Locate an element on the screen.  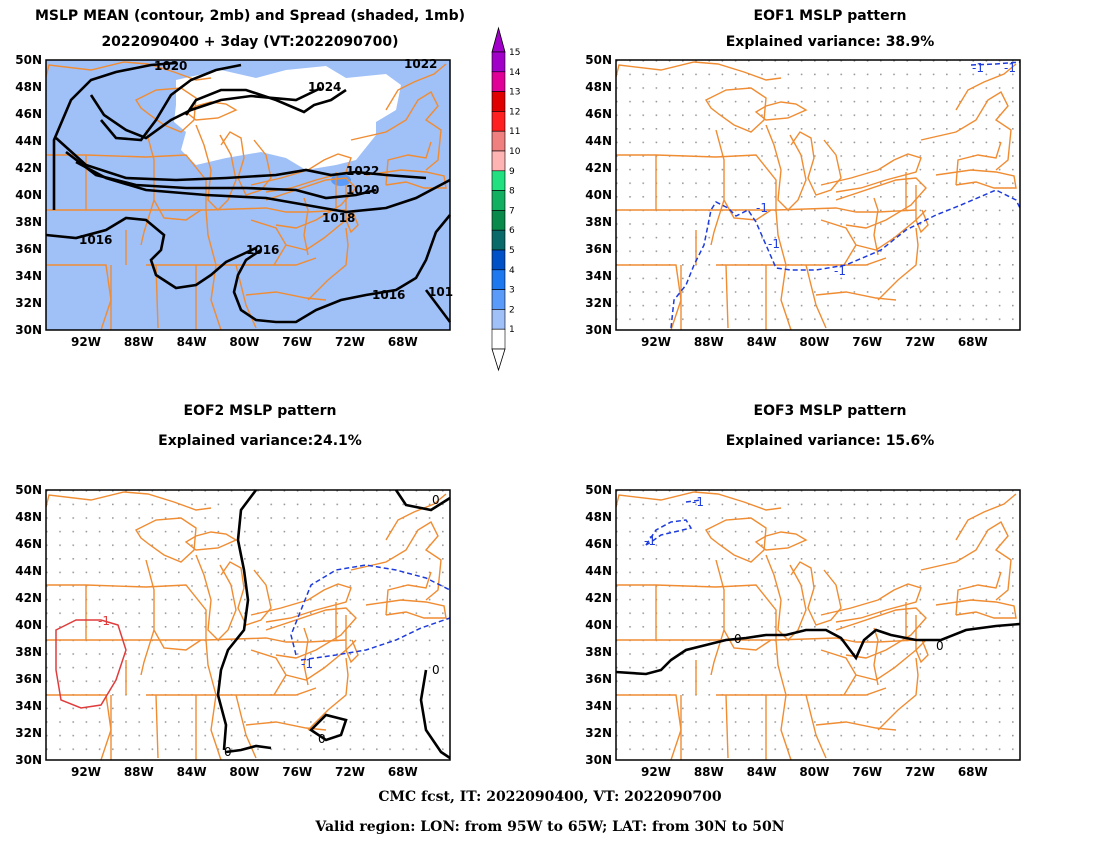
colorbar-label: 1 is located at coordinates (512, 330).